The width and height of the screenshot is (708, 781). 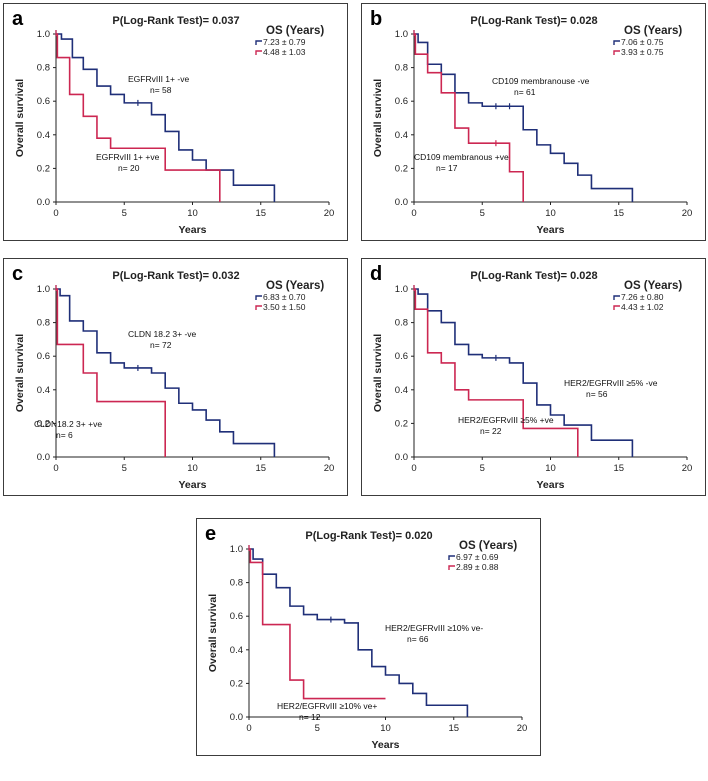 I want to click on series-n-label: n= 61, so click(x=525, y=92).